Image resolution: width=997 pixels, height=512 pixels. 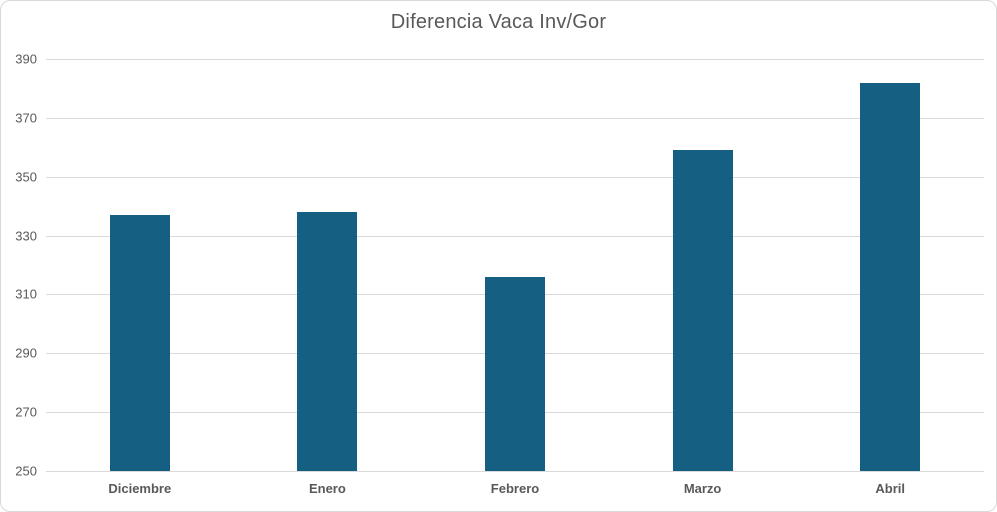 I want to click on x-axis-label: Febrero, so click(x=515, y=488).